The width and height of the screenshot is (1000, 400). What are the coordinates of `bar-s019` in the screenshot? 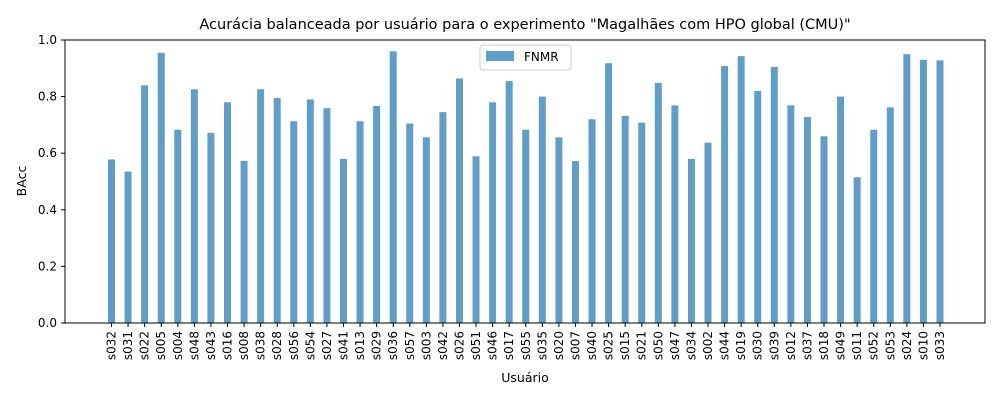 It's located at (741, 189).